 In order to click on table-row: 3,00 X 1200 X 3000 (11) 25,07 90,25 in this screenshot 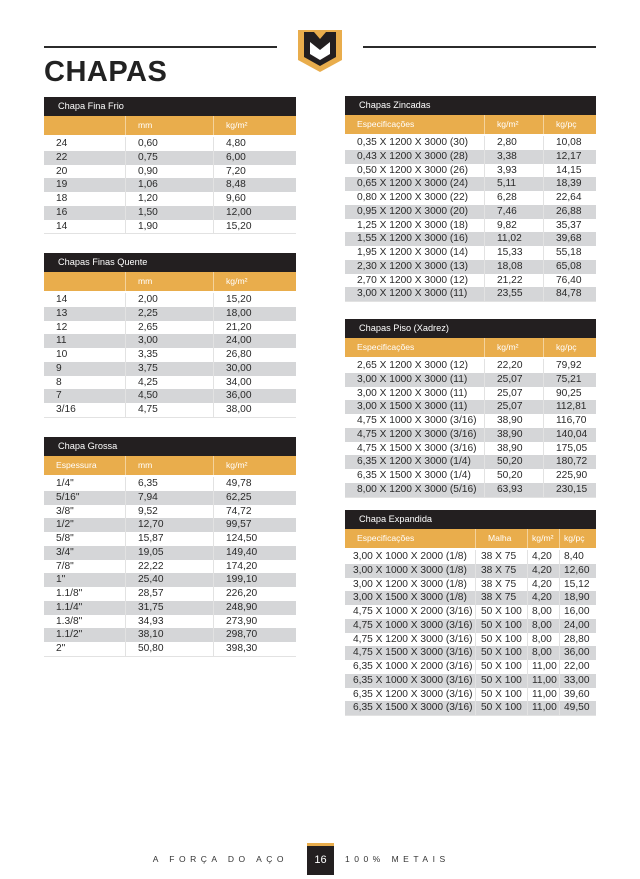, I will do `click(470, 393)`.